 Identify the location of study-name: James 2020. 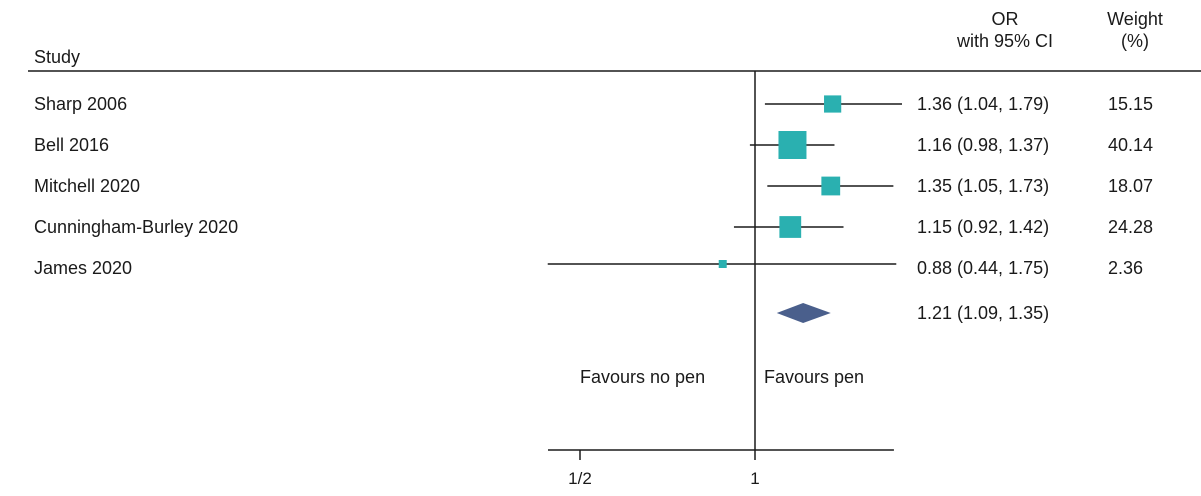
(83, 268).